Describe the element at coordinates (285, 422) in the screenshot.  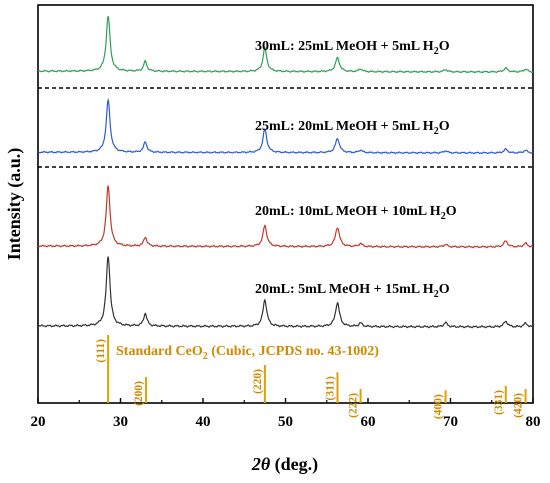
I see `x-tick-label-3: 50` at that location.